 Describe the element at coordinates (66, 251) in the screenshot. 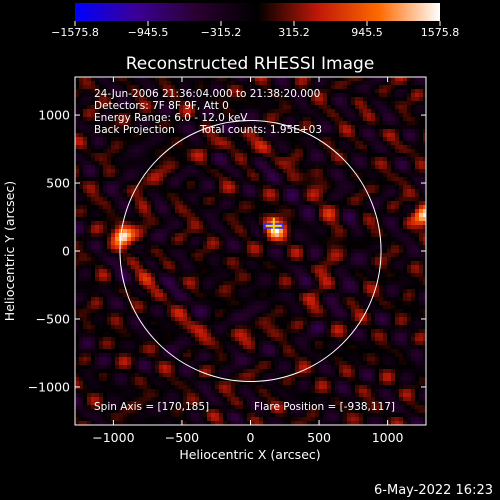

I see `y-tick-label: 0` at that location.